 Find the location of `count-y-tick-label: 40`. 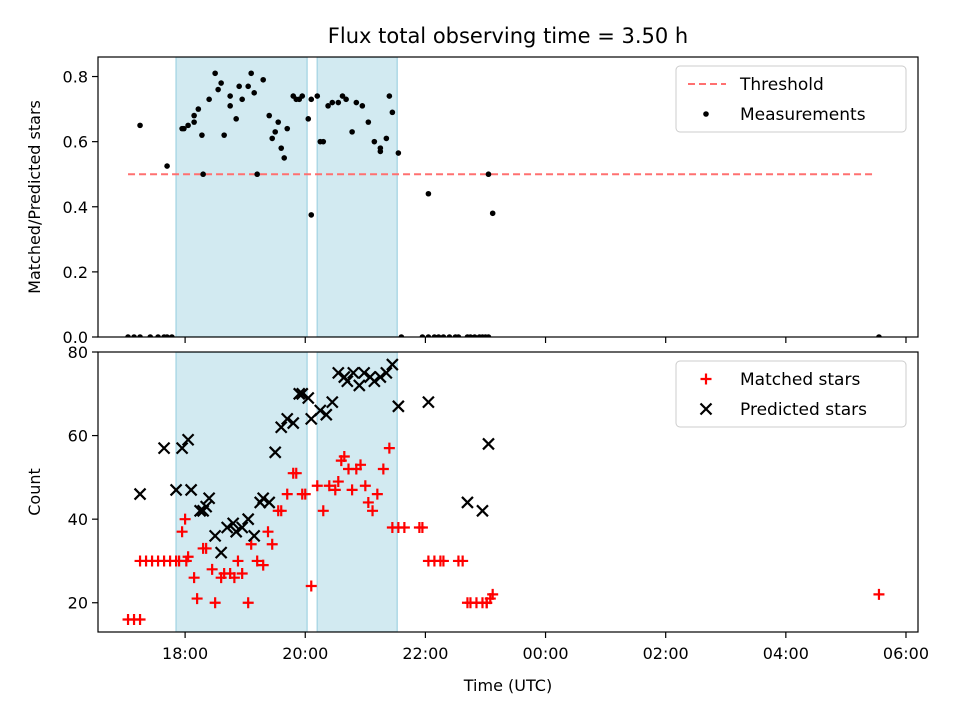

count-y-tick-label: 40 is located at coordinates (78, 519).